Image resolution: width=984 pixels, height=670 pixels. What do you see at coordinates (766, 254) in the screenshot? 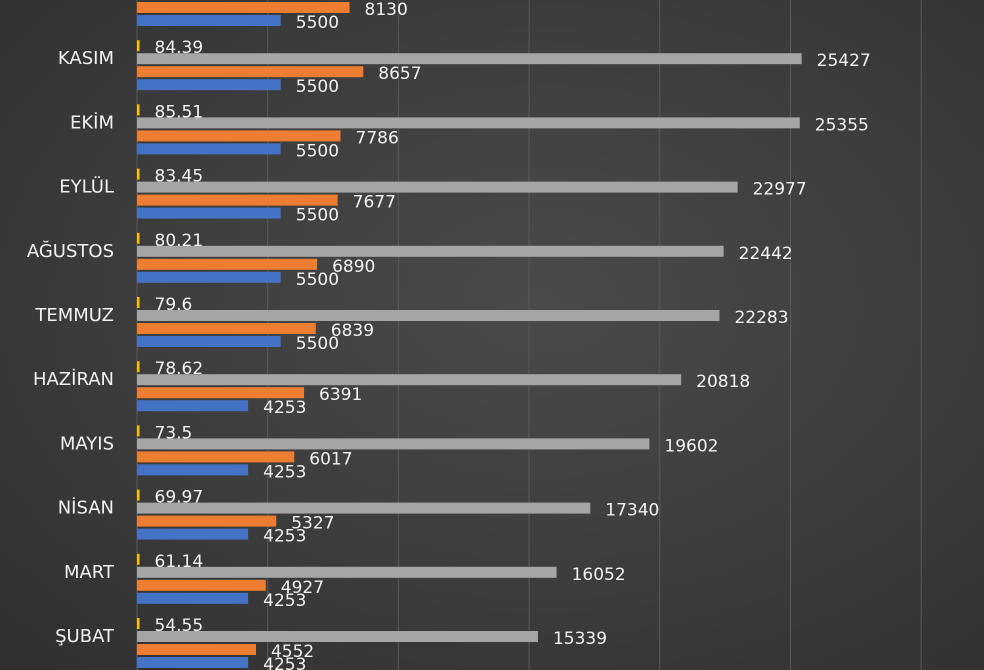
I see `data-label: 22442` at bounding box center [766, 254].